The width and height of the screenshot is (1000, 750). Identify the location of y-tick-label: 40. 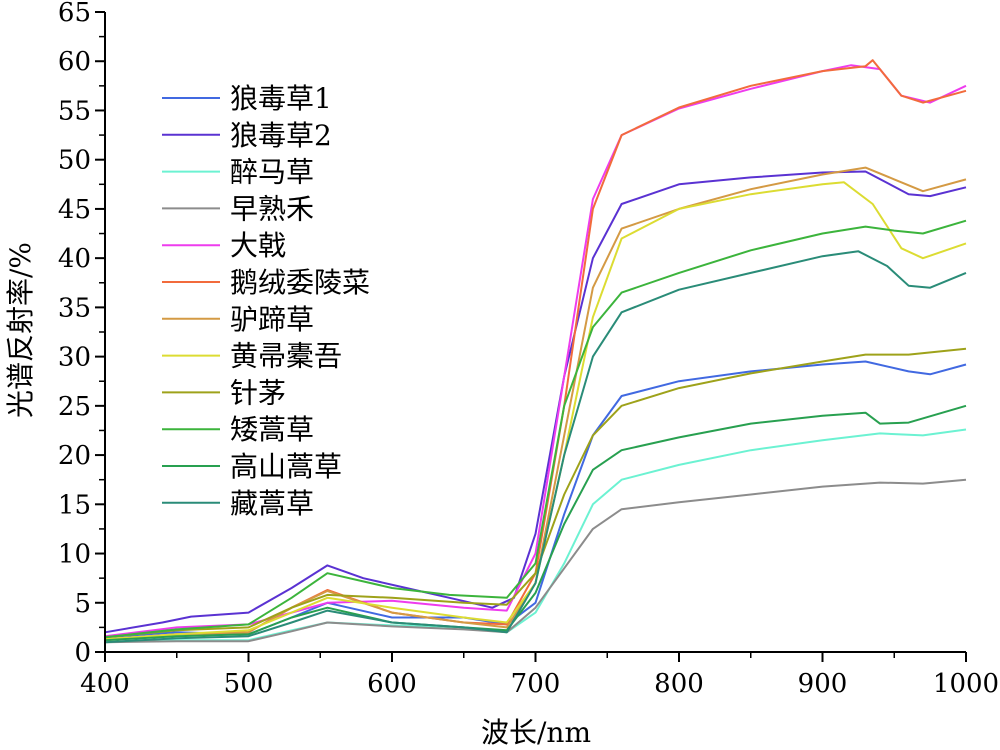
(74, 259).